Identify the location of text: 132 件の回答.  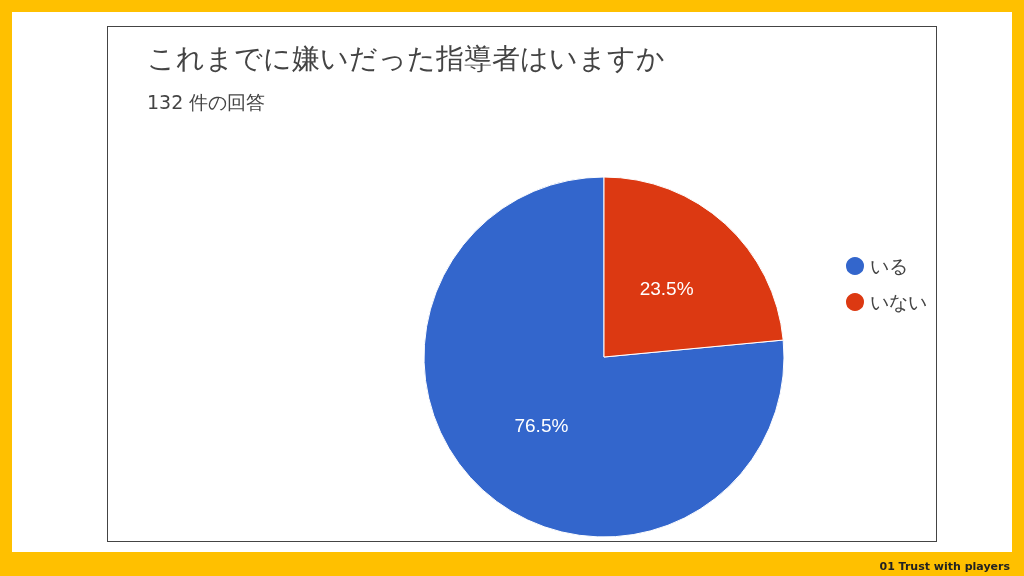
(206, 101).